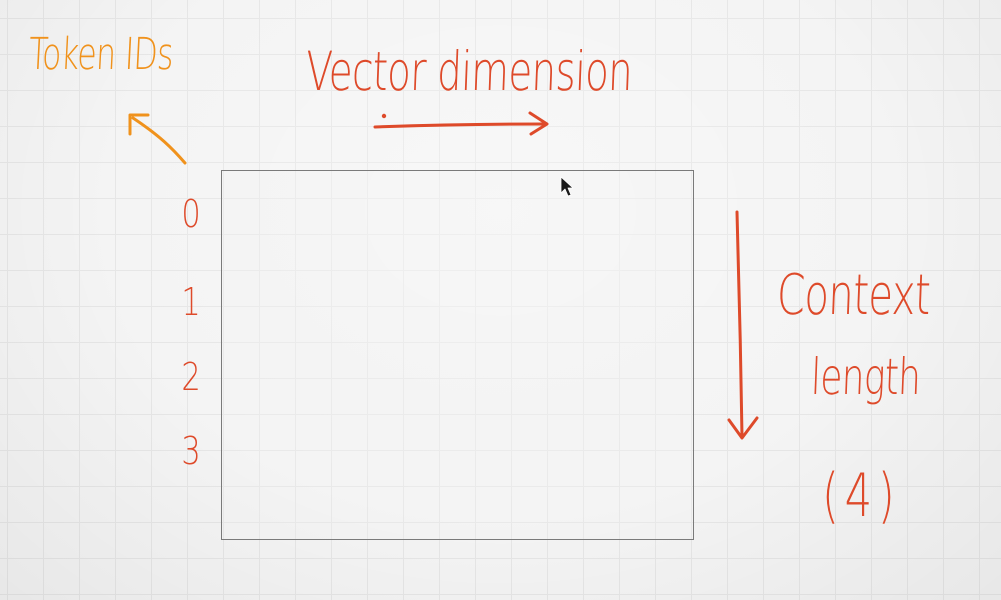  I want to click on row-index-3: 3, so click(191, 451).